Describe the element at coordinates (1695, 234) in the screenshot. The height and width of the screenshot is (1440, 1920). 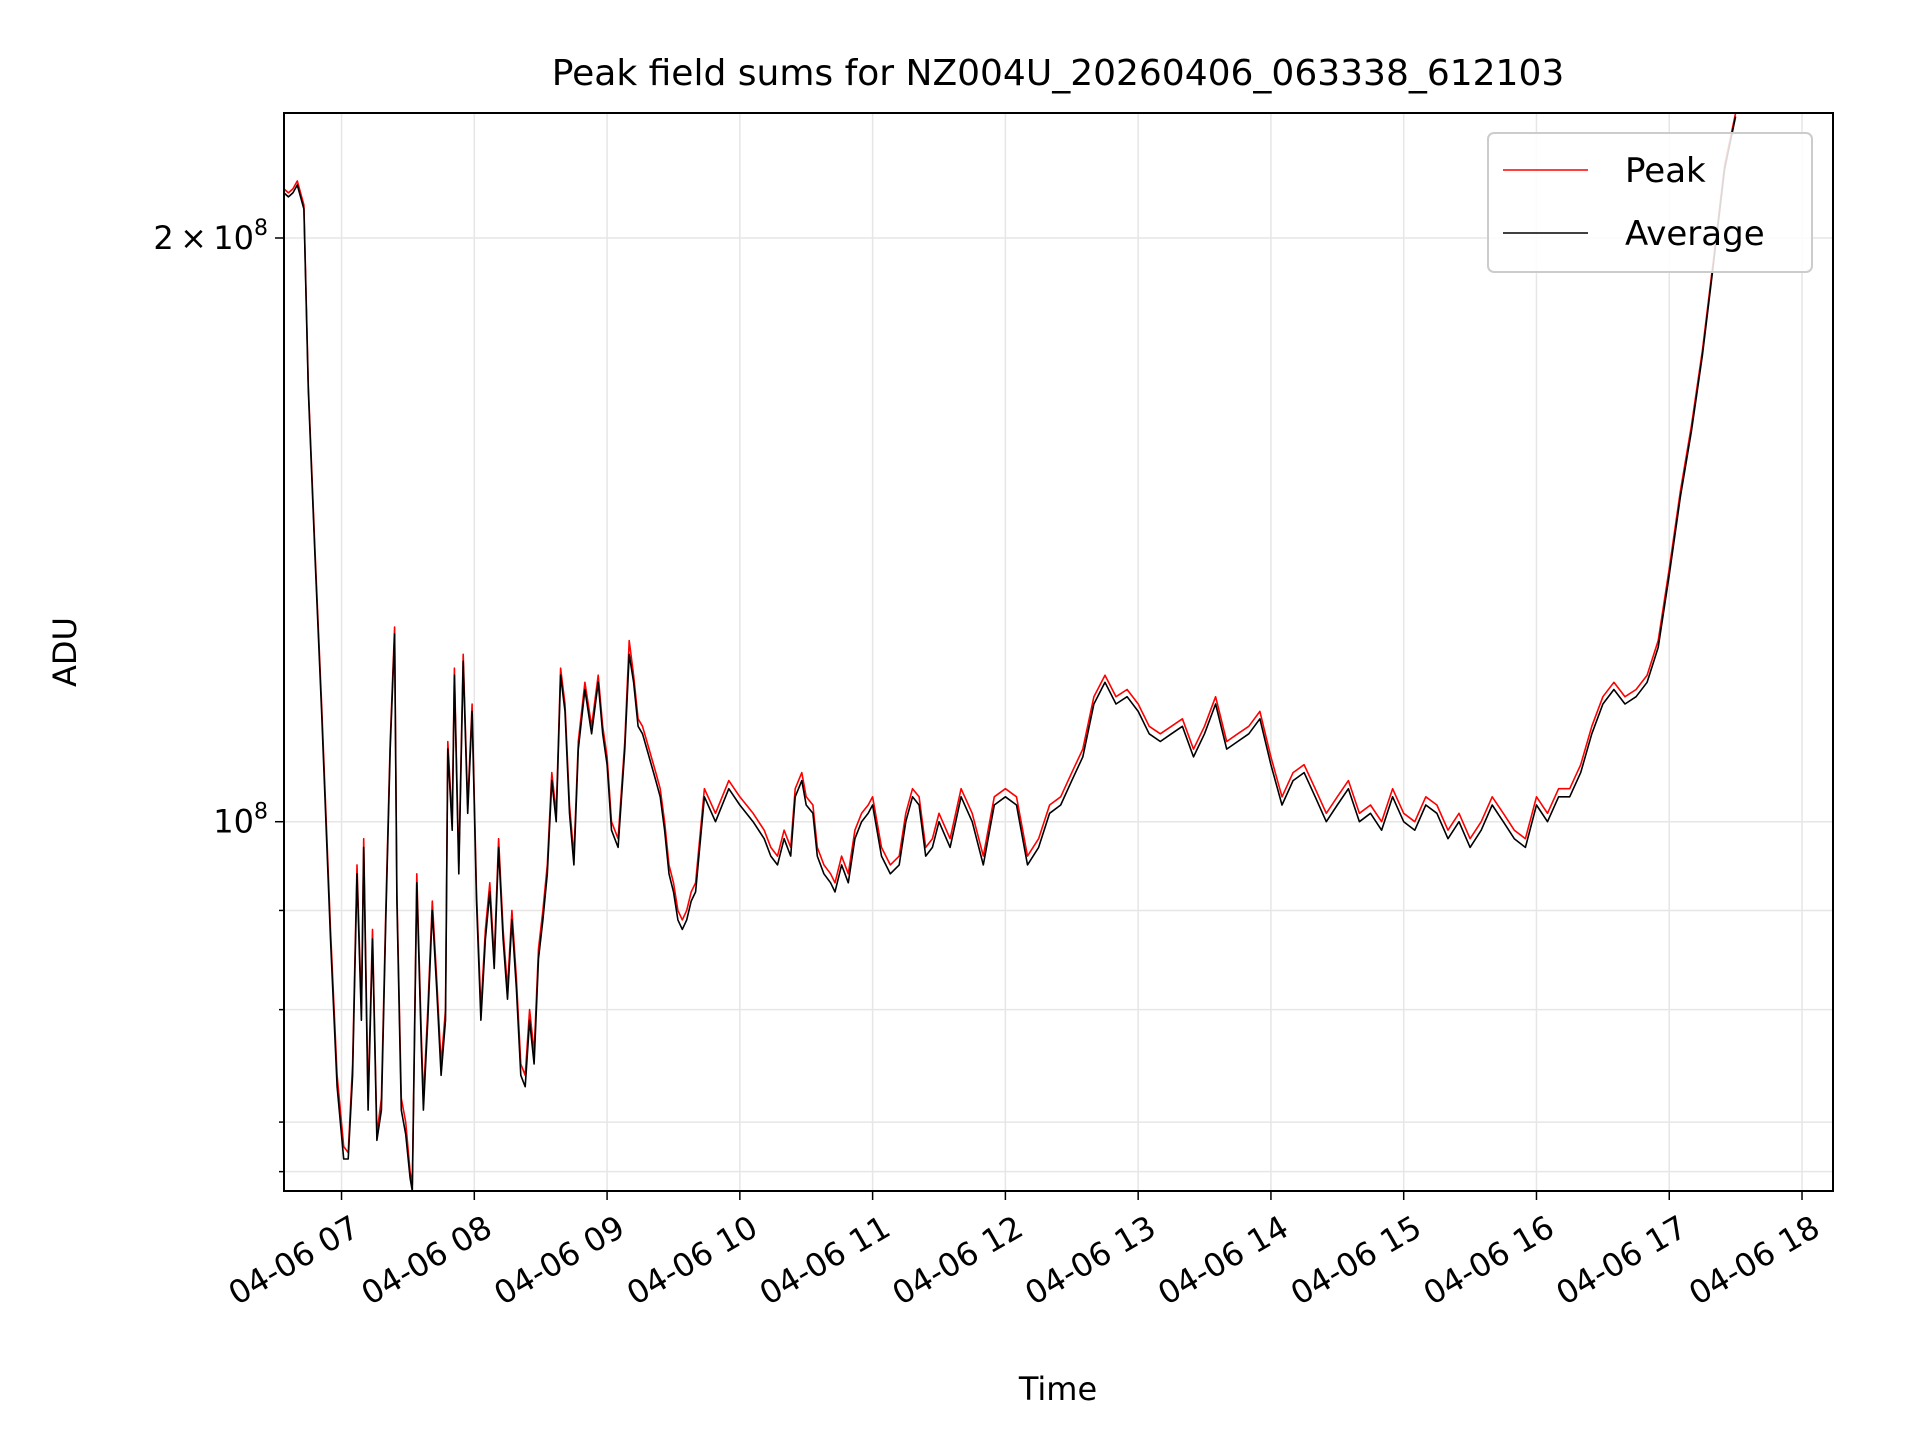
I see `legend-average-label: Average` at that location.